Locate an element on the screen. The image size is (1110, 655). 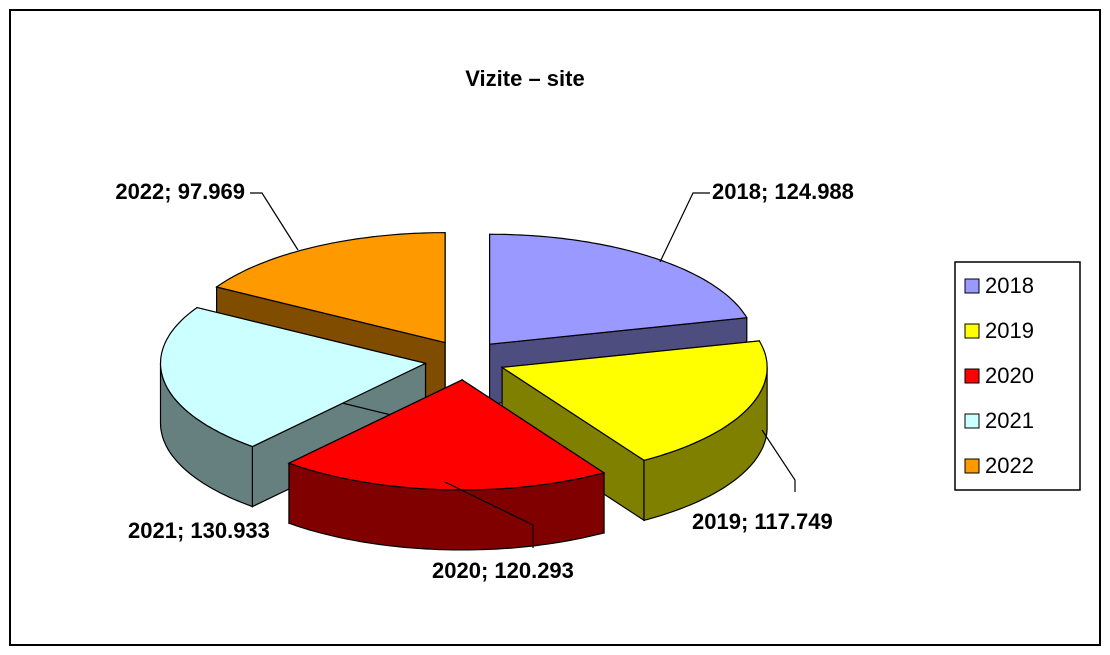
data-label: 2020; 120.293 is located at coordinates (503, 570).